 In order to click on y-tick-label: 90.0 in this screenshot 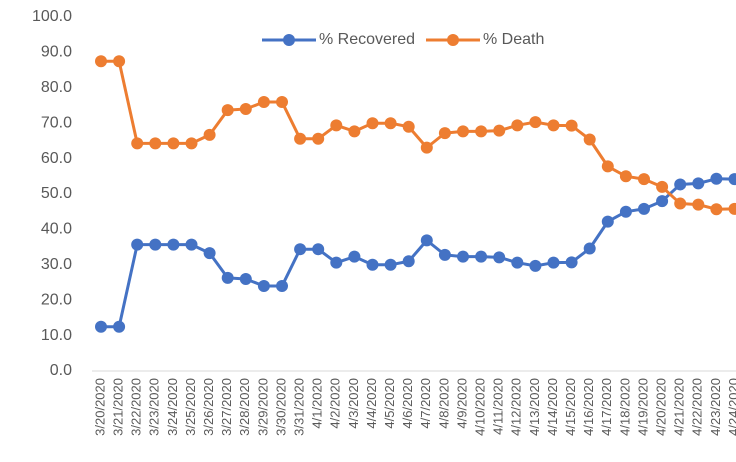, I will do `click(56, 52)`.